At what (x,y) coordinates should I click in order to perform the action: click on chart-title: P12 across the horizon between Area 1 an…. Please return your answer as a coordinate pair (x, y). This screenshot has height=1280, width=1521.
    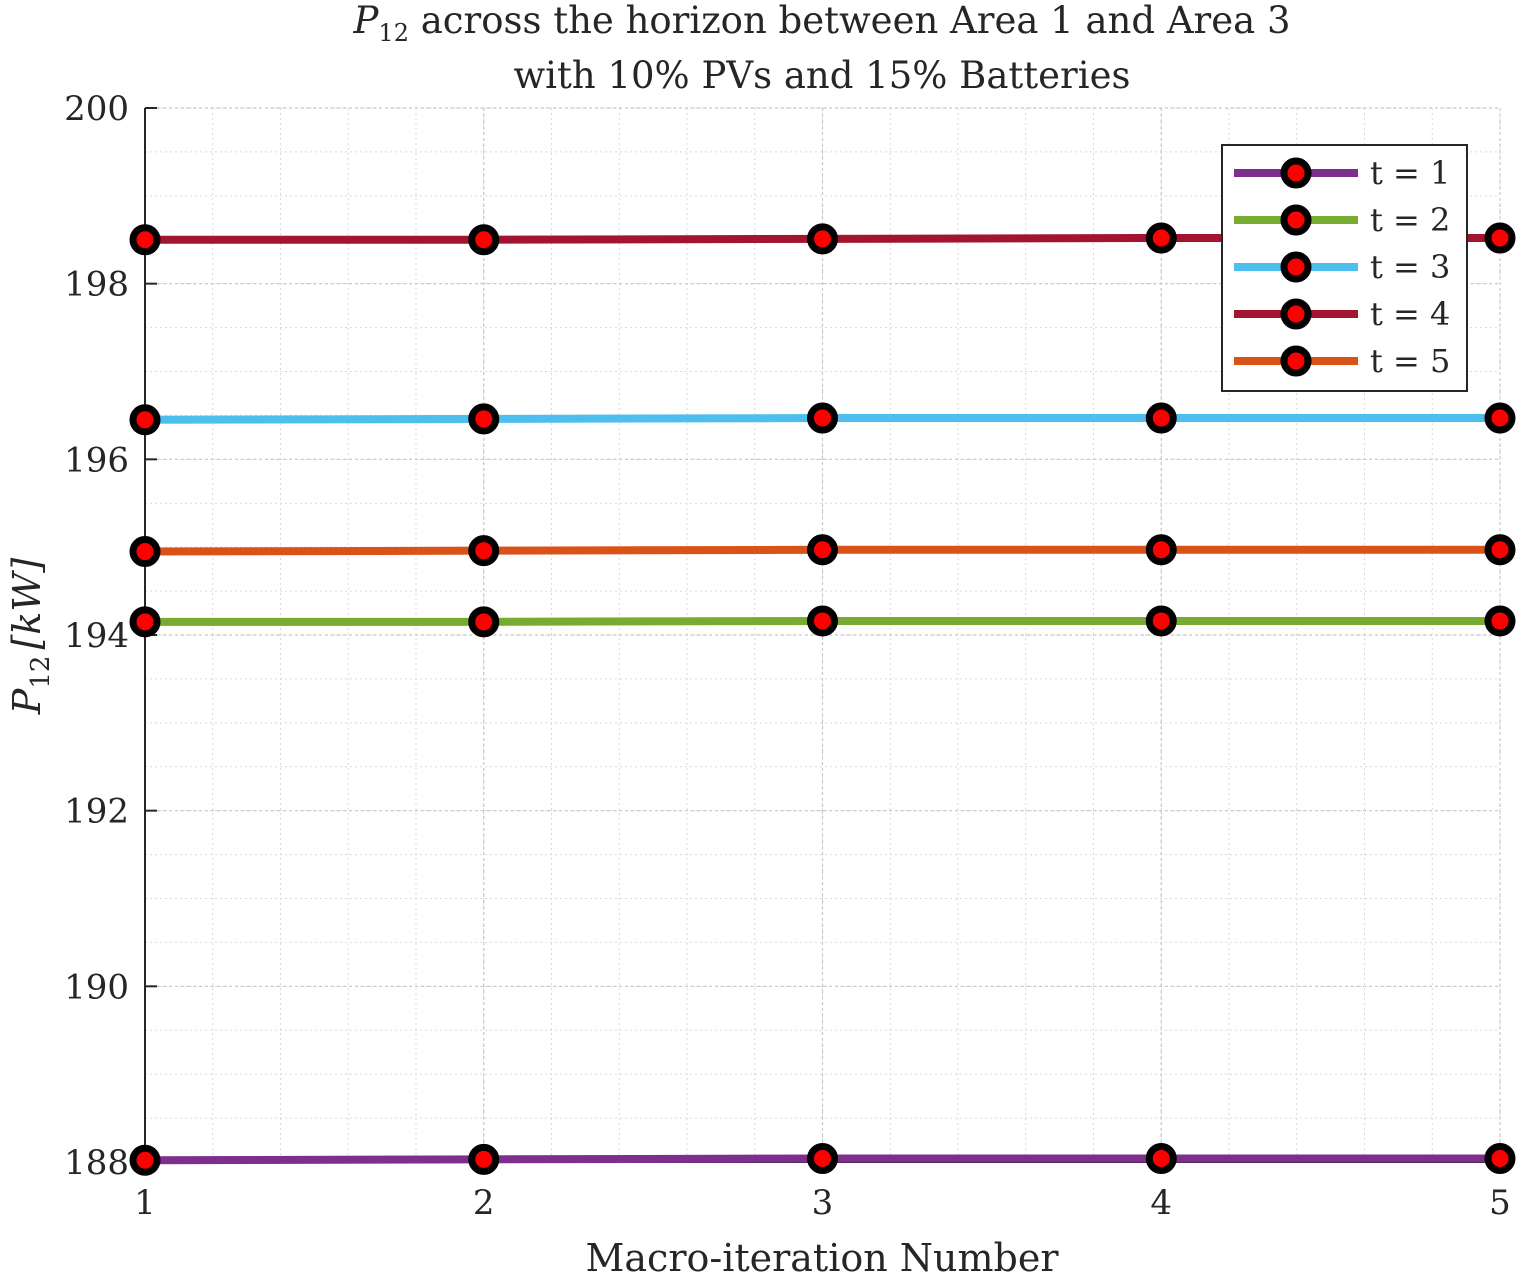
    Looking at the image, I should click on (822, 23).